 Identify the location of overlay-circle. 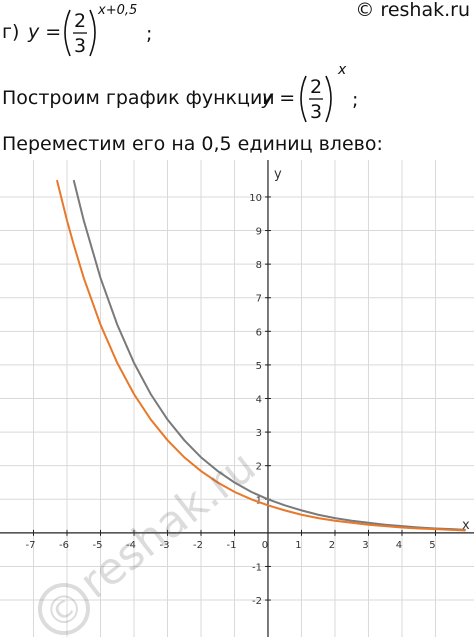
(63, 609).